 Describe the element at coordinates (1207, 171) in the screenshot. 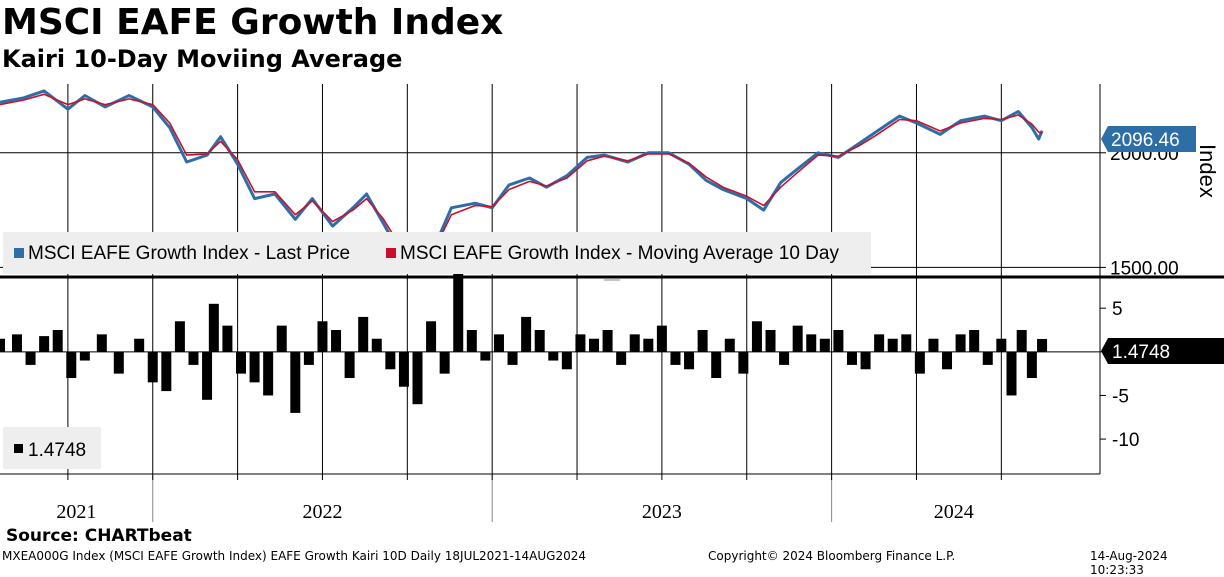

I see `y-axis-label-index: Index` at that location.